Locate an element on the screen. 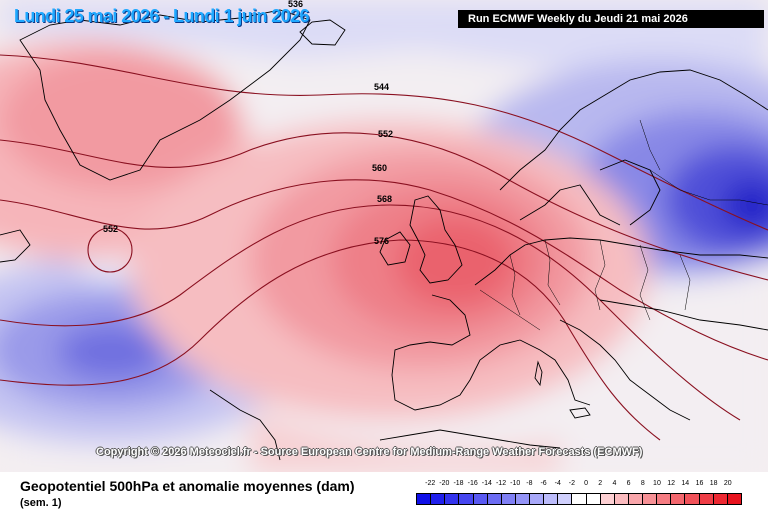  legend-tick: 2 is located at coordinates (600, 483).